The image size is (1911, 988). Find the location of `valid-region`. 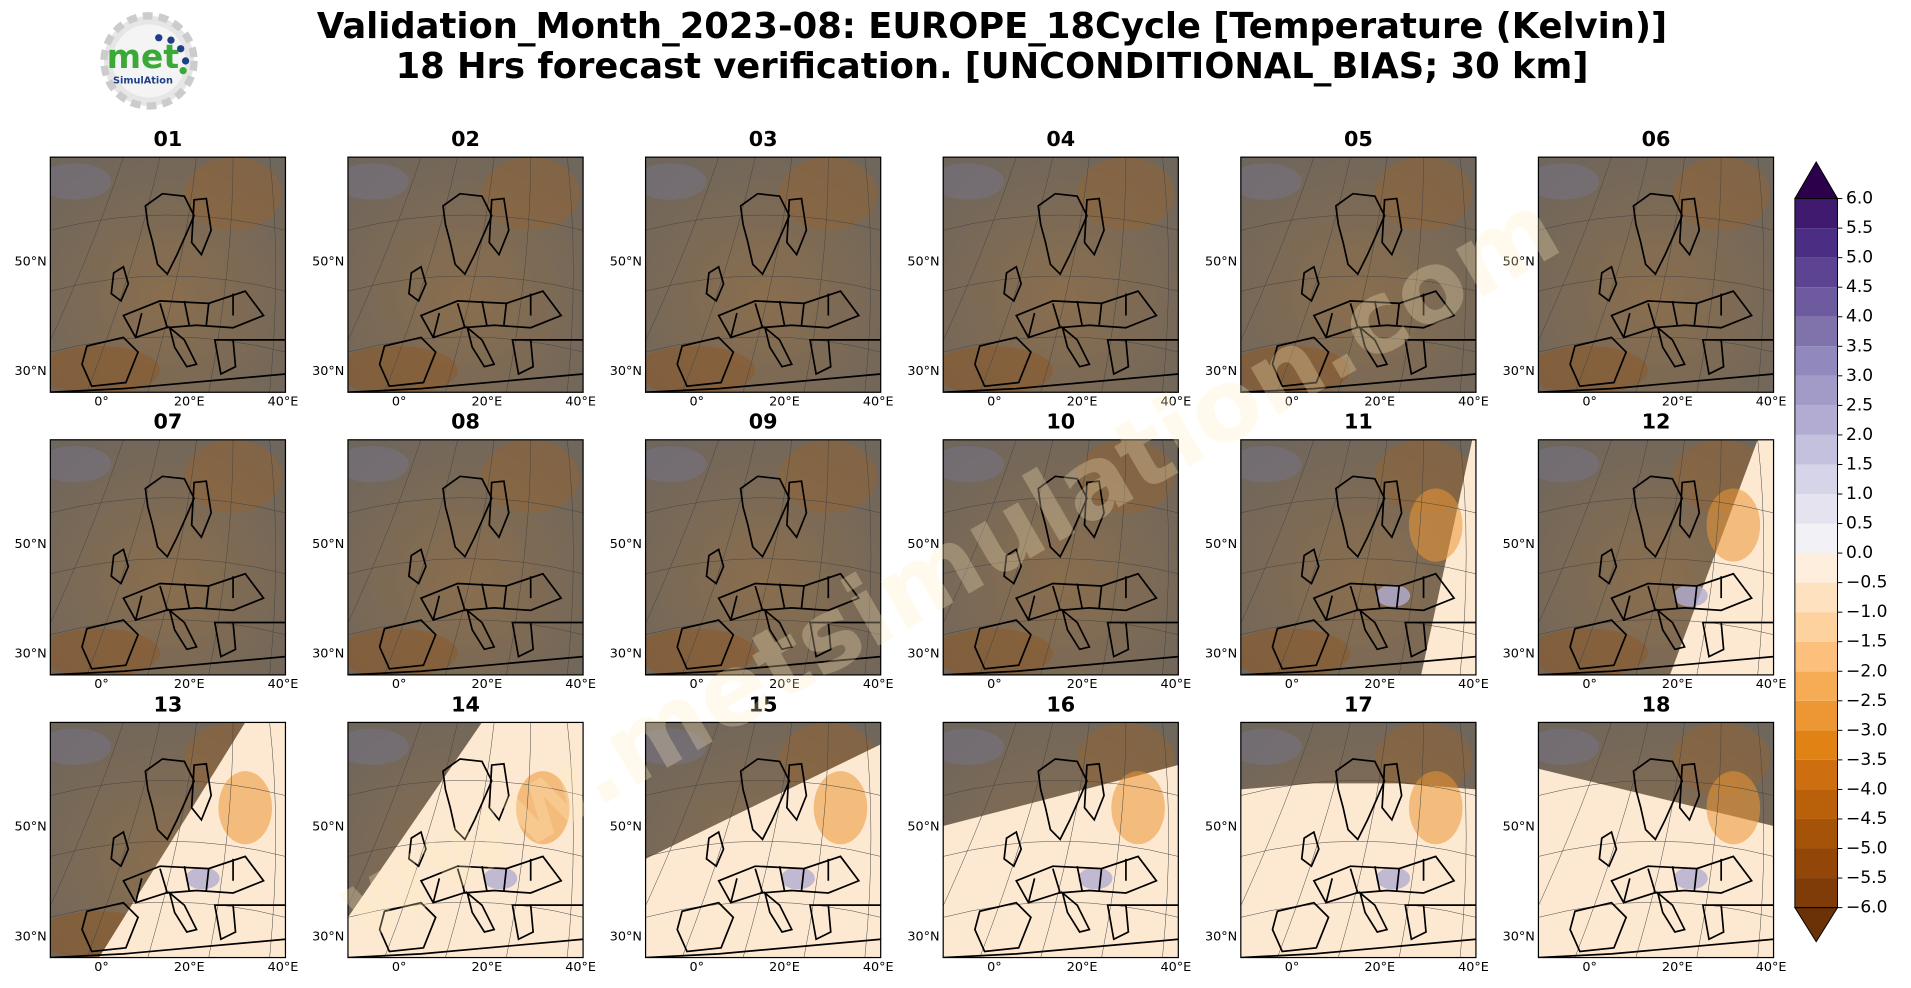

valid-region is located at coordinates (1448, 557).